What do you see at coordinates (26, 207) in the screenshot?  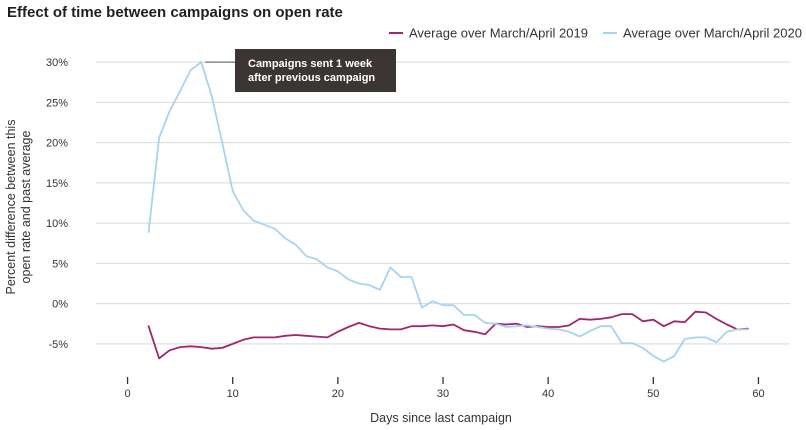 I see `y-axis-label-line: open rate and past average` at bounding box center [26, 207].